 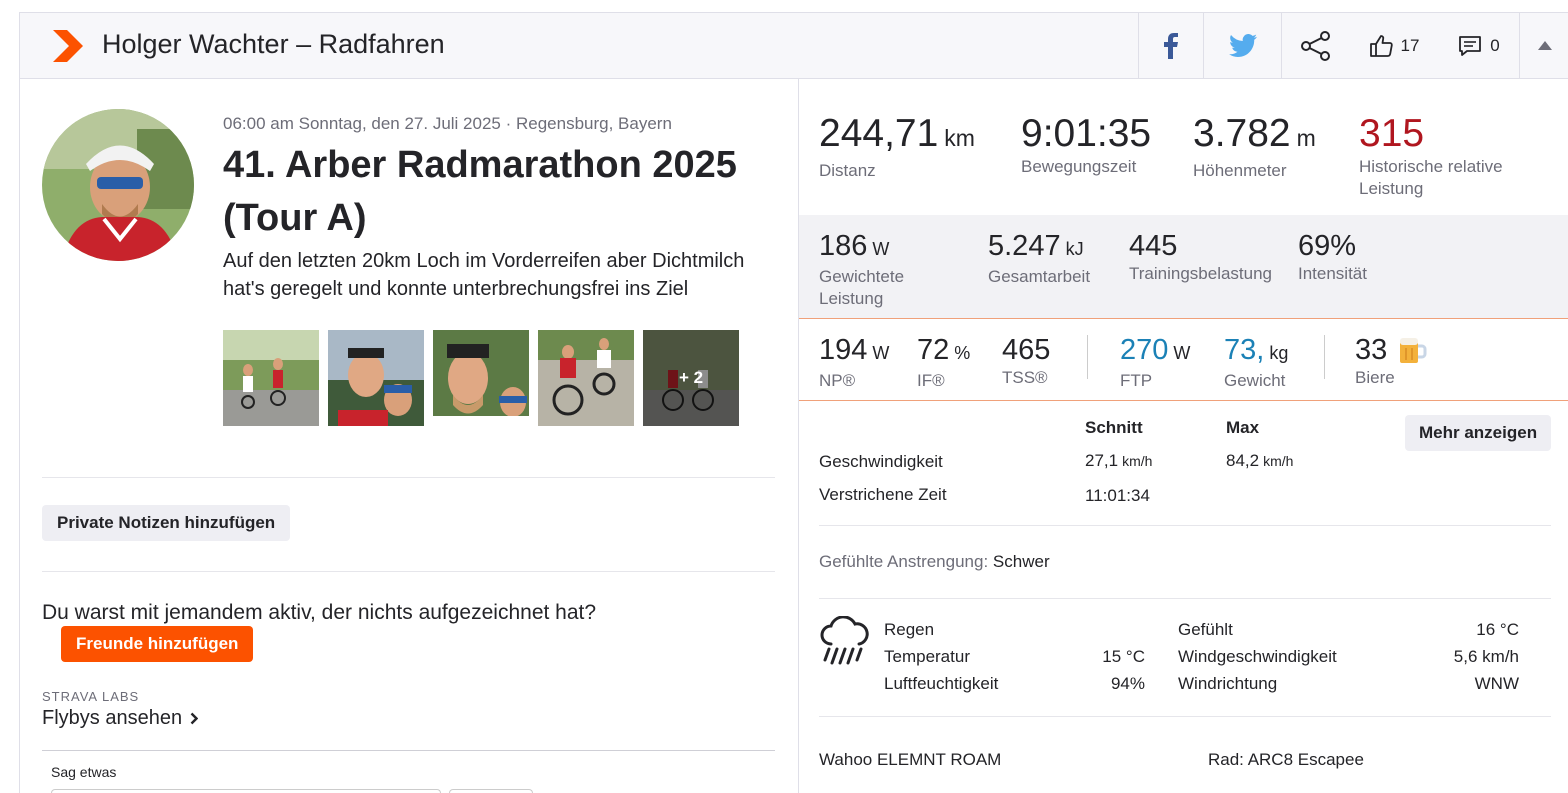 I want to click on stat-if: 72% IF®, so click(x=943, y=362).